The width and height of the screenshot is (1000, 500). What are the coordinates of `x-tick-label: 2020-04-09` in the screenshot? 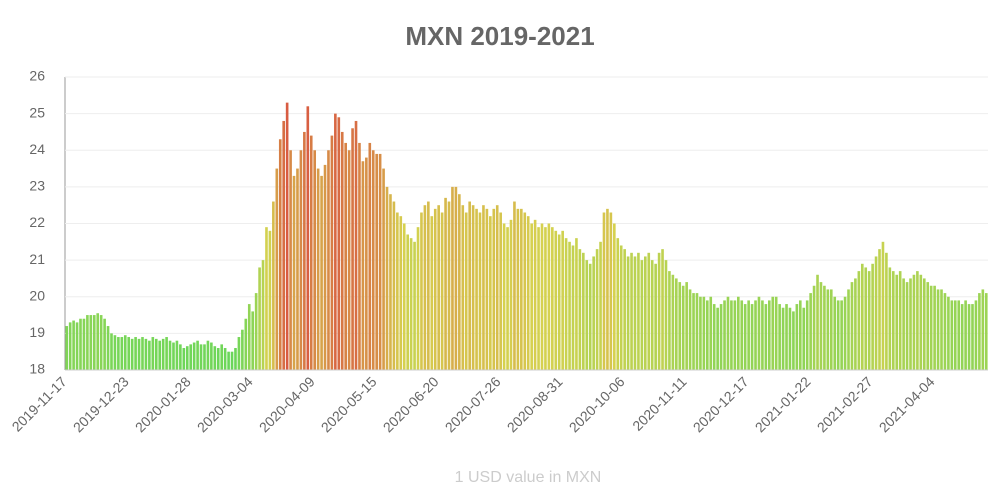 It's located at (287, 404).